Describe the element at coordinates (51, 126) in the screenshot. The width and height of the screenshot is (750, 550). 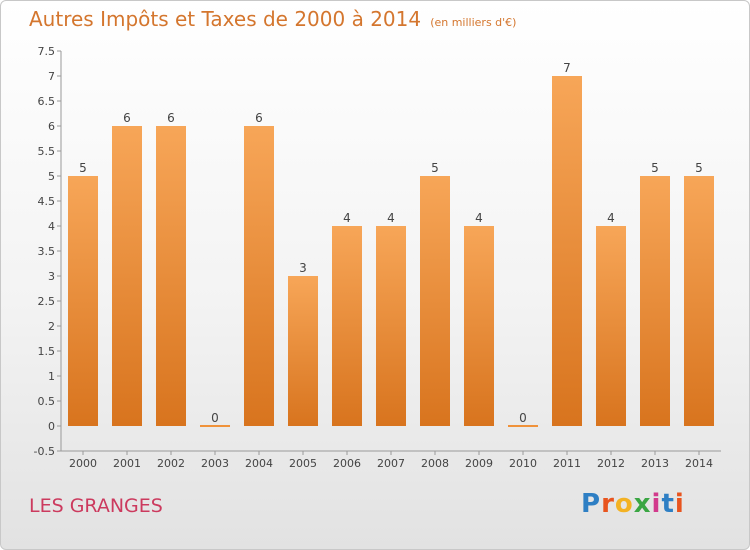
I see `y-tick-label: 6` at that location.